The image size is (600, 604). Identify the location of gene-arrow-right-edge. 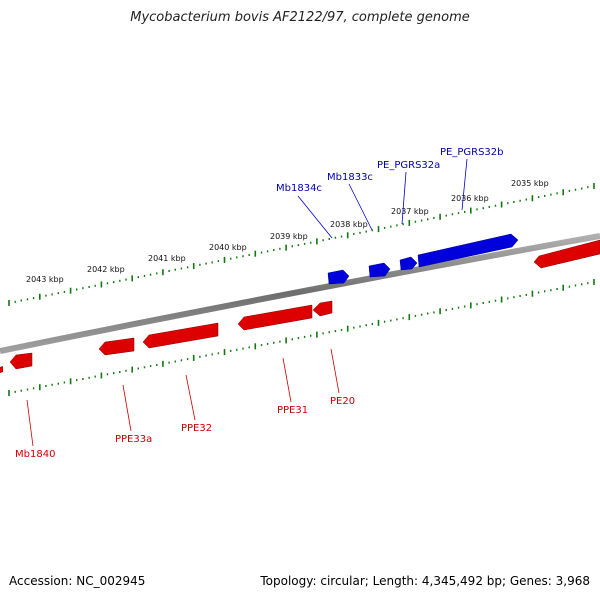
(566, 254).